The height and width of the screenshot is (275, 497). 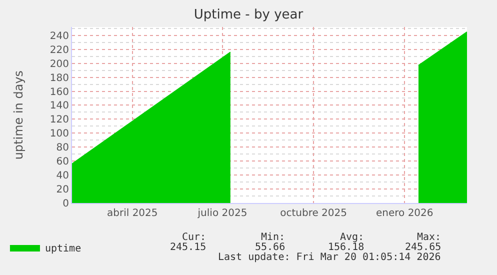 What do you see at coordinates (59, 78) in the screenshot?
I see `y-tick-label: 180` at bounding box center [59, 78].